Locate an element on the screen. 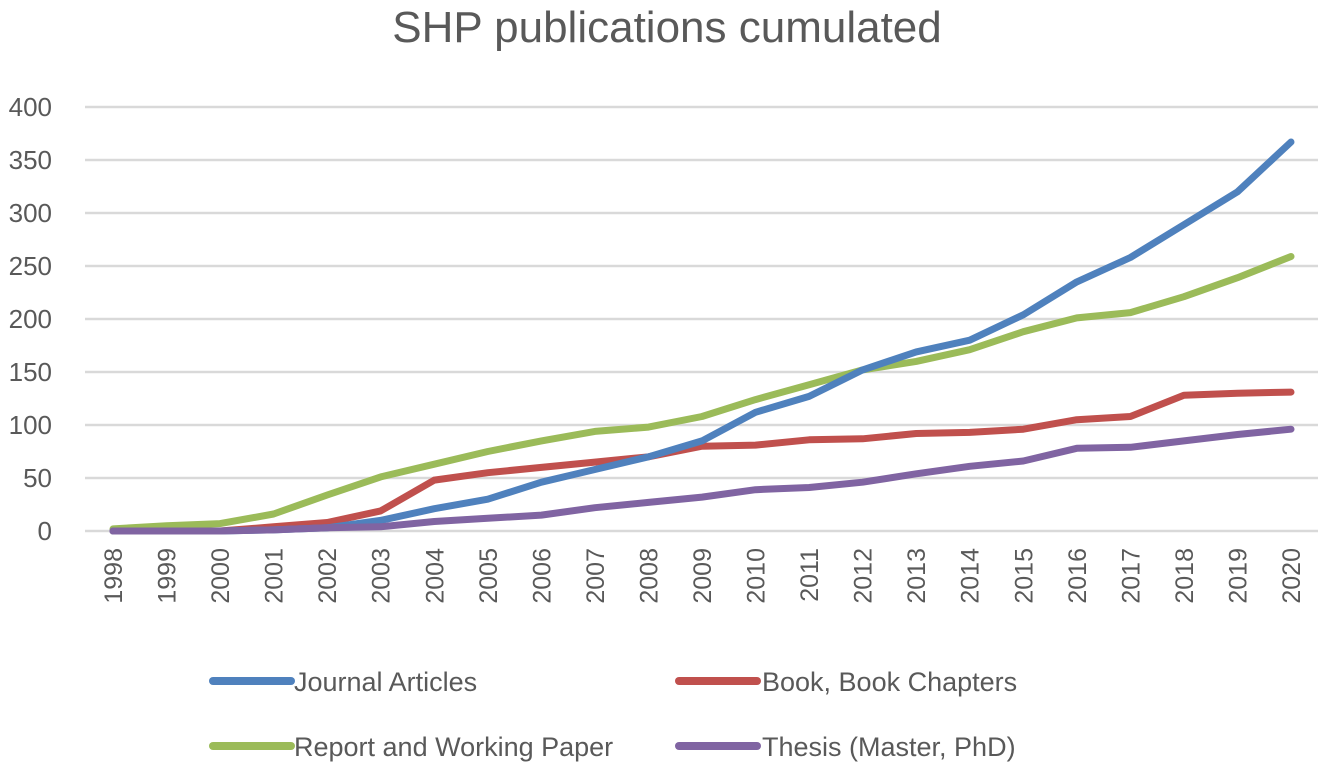  x-tick-label: 2011 is located at coordinates (810, 575).